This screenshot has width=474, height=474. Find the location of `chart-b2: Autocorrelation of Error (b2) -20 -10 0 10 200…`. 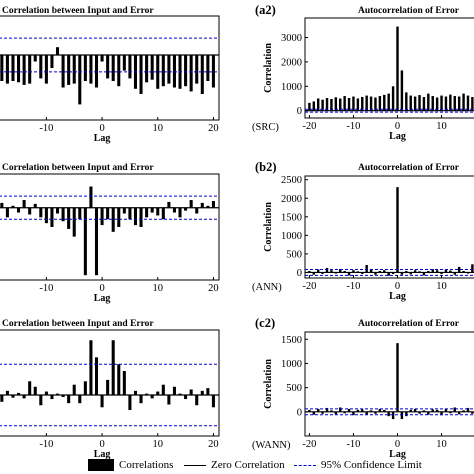

chart-b2: Autocorrelation of Error (b2) -20 -10 0 10 200… is located at coordinates (363, 231).